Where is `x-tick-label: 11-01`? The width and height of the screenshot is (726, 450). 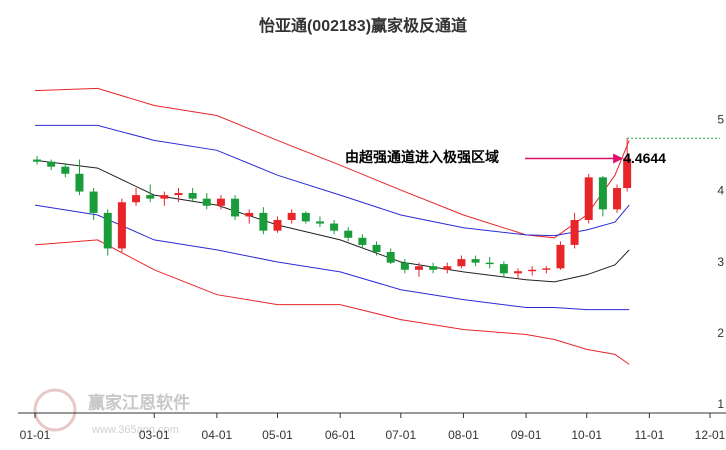 x-tick-label: 11-01 is located at coordinates (649, 435).